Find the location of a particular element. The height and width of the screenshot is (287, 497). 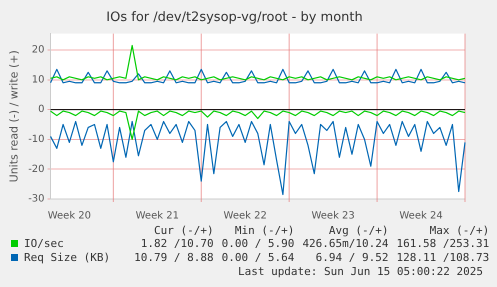

x-tick-label: Week 22 is located at coordinates (245, 216).